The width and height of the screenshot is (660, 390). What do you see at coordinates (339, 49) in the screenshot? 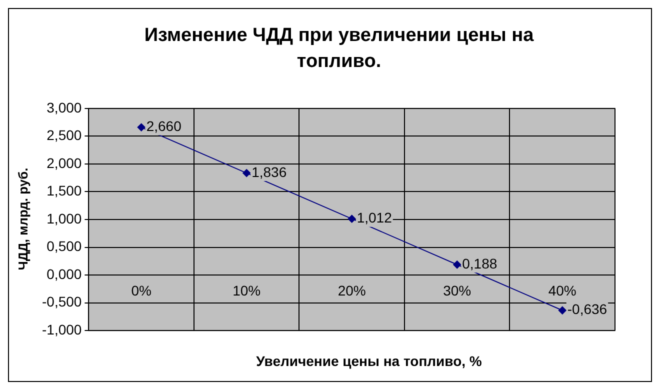
I see `chart-title: Изменение ЧДД при увеличении цены на топливо.` at bounding box center [339, 49].